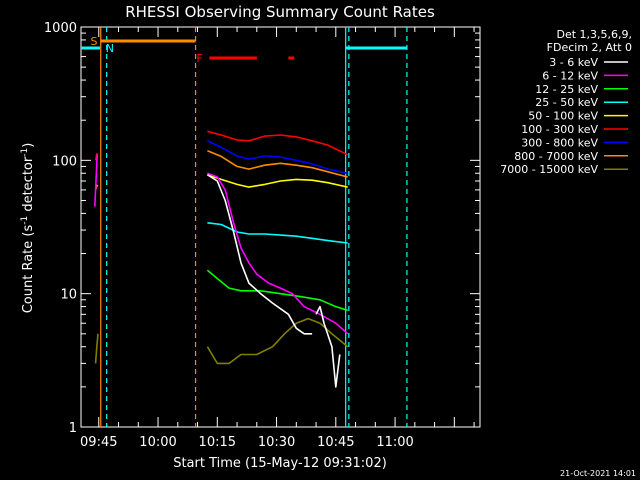  What do you see at coordinates (566, 89) in the screenshot?
I see `legend-label: 12 - 25 keV` at bounding box center [566, 89].